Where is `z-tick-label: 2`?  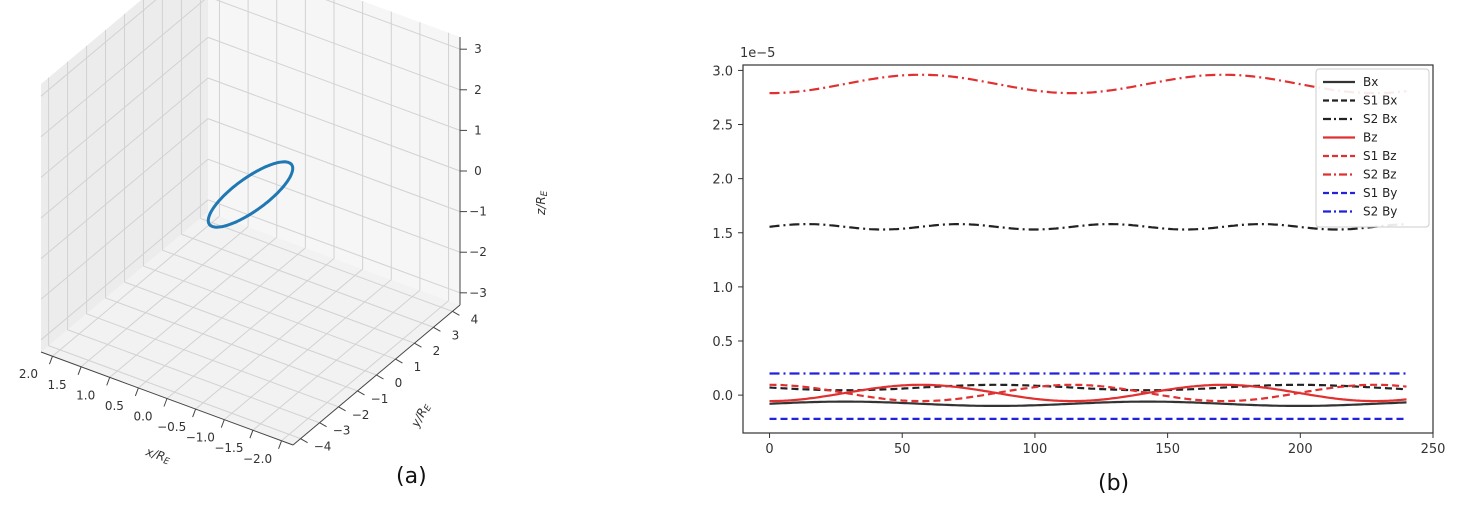
z-tick-label: 2 is located at coordinates (478, 90).